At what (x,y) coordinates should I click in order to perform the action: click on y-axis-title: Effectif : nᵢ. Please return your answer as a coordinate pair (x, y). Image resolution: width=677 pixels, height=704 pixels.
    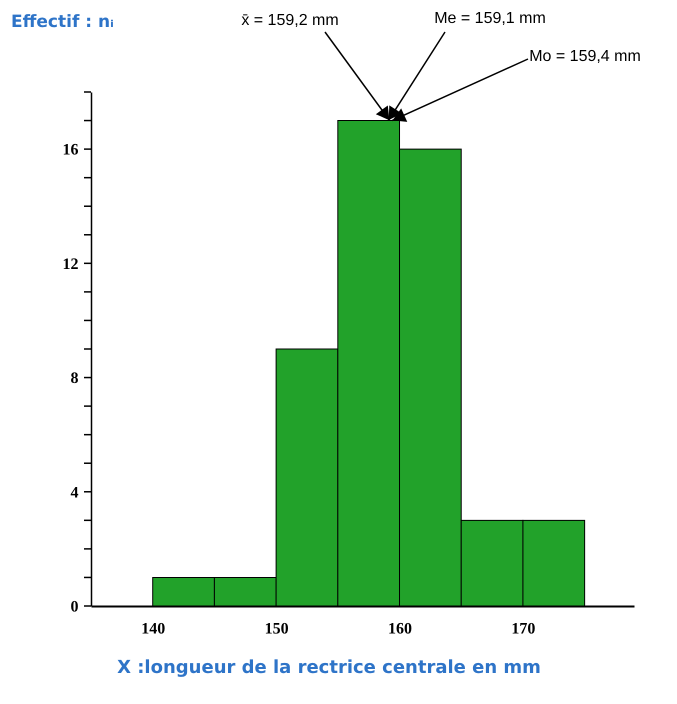
    Looking at the image, I should click on (62, 22).